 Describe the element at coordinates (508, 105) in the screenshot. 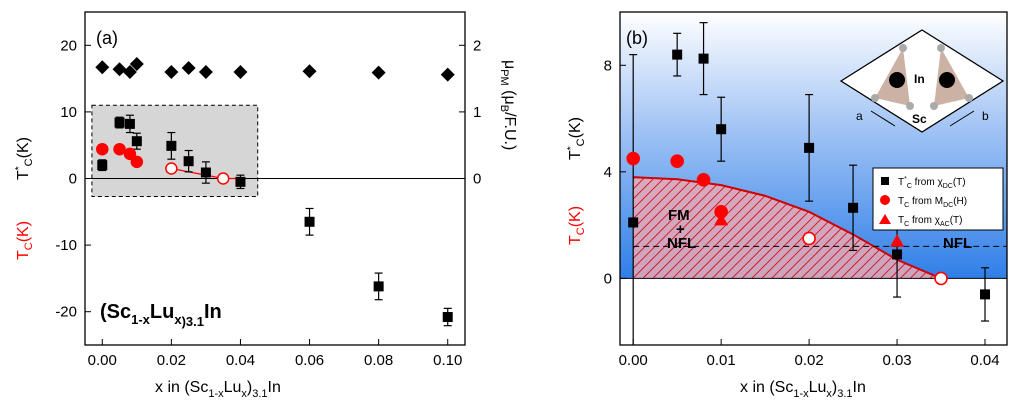

I see `y2-axis-label-a: μPM (μB/F.U.)` at that location.